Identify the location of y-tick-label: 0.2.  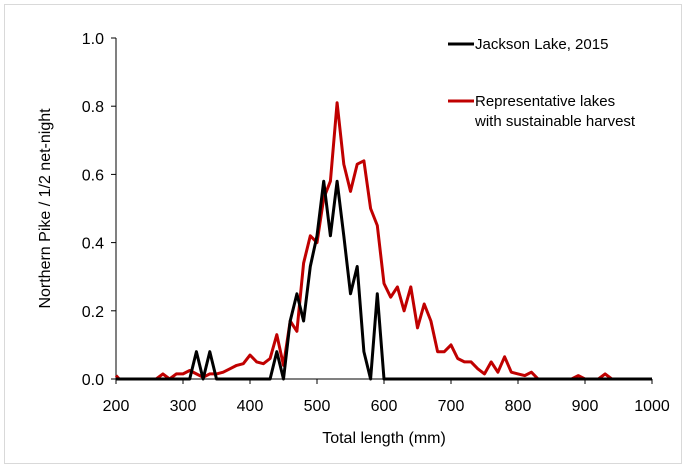
(93, 312).